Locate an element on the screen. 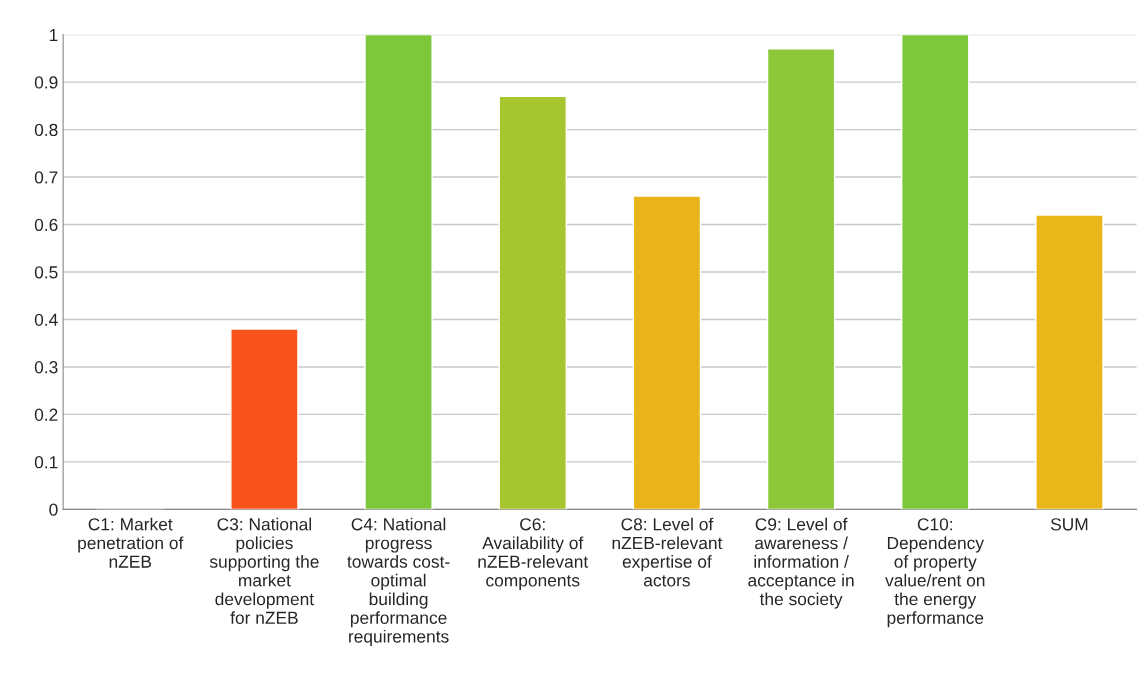  y-tick-label: 0.3 is located at coordinates (46, 367).